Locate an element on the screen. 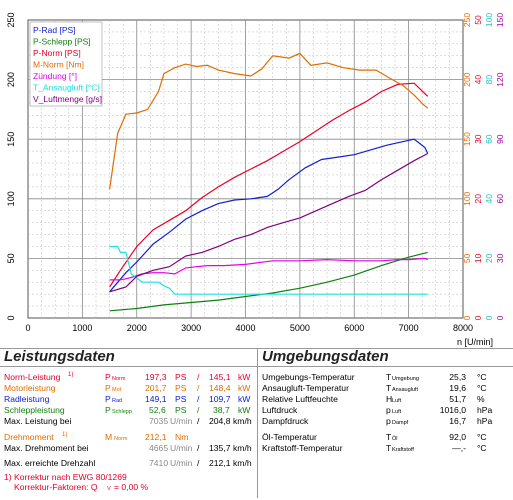  legend-entry: P-Norm [PS] is located at coordinates (57, 53).